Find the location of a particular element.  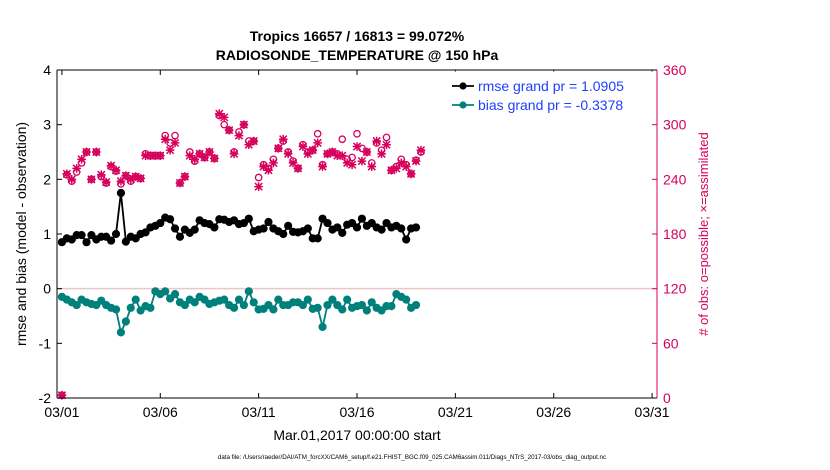

y-right-tick-label: 180 is located at coordinates (675, 234).